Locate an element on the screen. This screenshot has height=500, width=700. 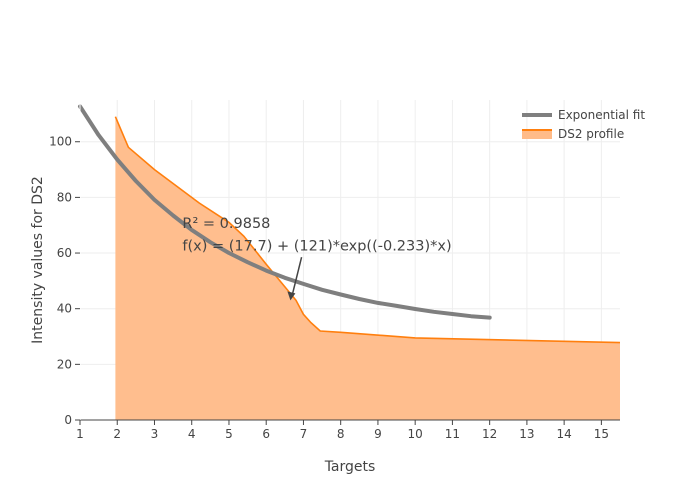
y-tick-label: 60 is located at coordinates (64, 253).